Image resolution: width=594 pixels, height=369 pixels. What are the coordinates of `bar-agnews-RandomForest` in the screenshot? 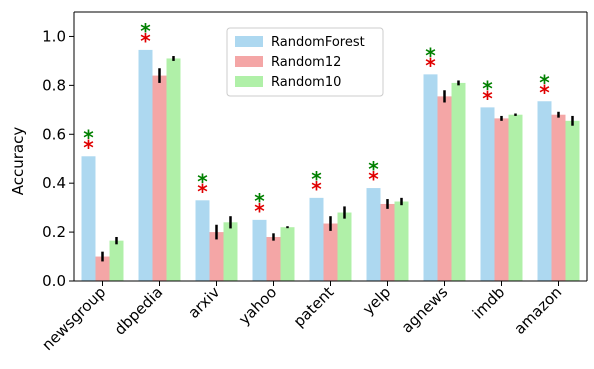 It's located at (430, 177).